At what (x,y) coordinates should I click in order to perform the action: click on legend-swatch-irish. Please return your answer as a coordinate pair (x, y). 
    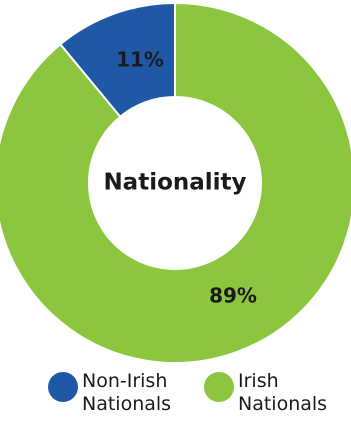
    Looking at the image, I should click on (219, 387).